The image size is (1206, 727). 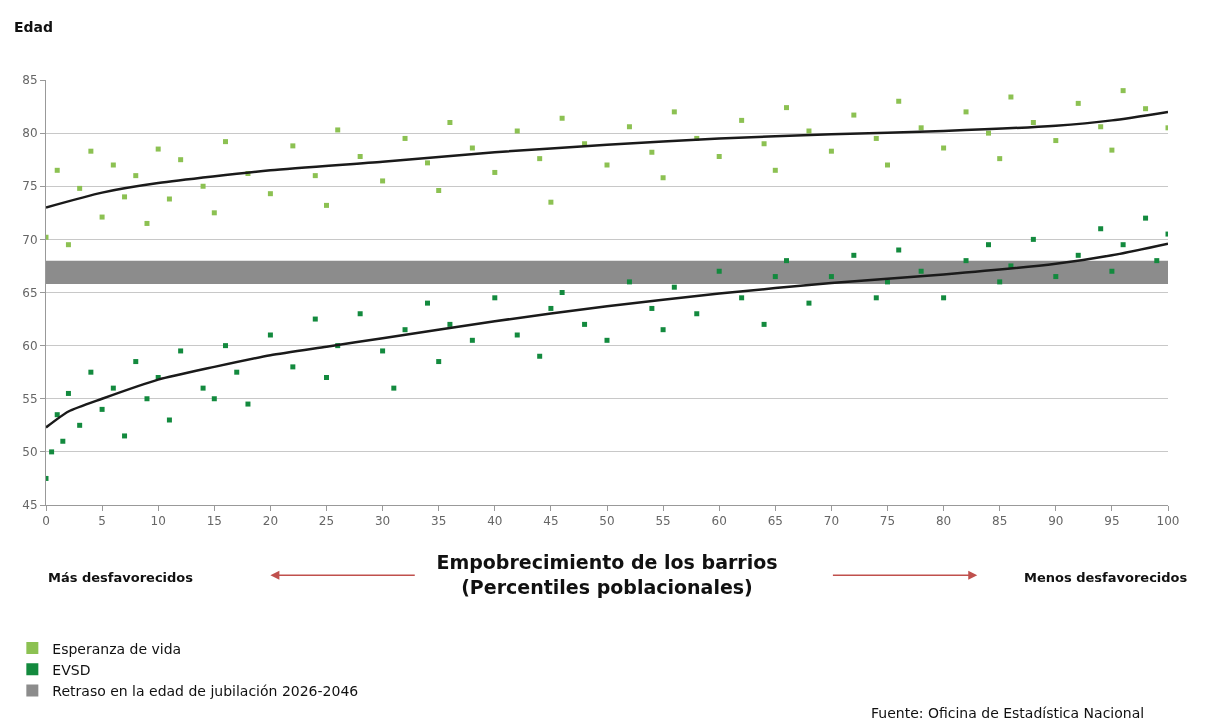 What do you see at coordinates (382, 521) in the screenshot?
I see `x-tick-label: 30` at bounding box center [382, 521].